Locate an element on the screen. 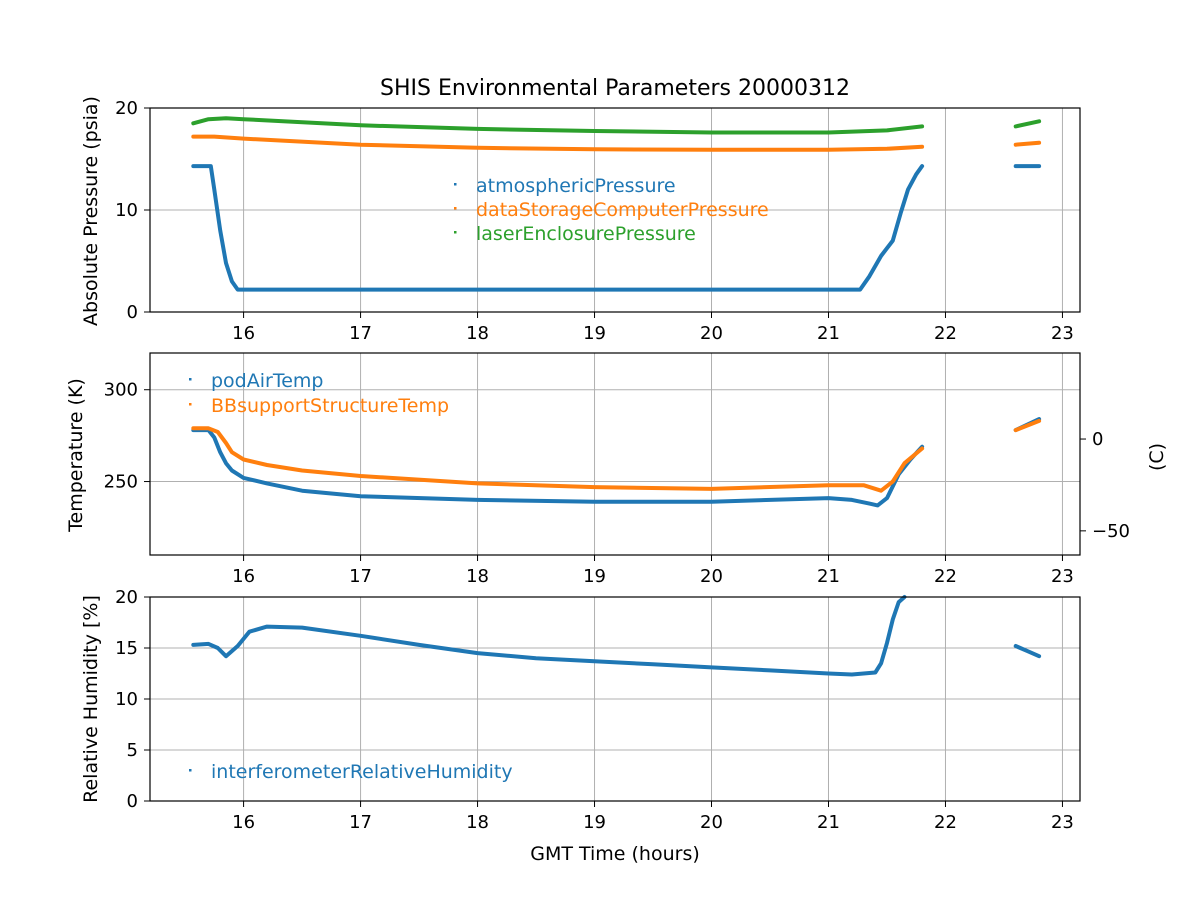 The height and width of the screenshot is (900, 1200). legend-label: laserEnclosurePressure is located at coordinates (586, 234).